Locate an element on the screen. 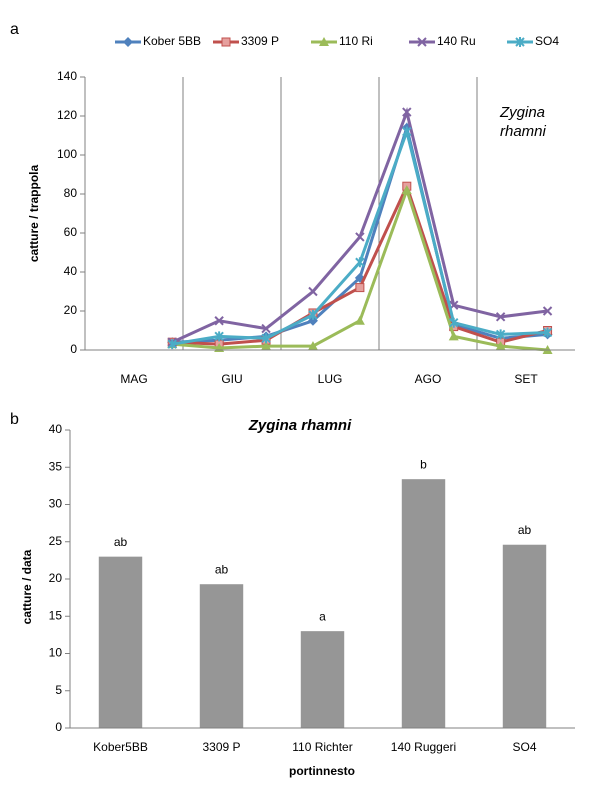  x-tick-label: MAG is located at coordinates (133, 379).